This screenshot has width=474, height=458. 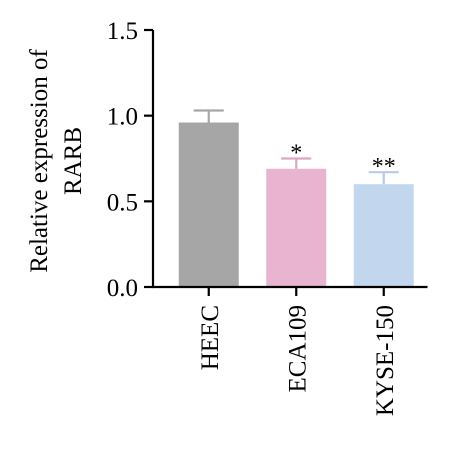 I want to click on y-axis: 0.0 0.5 1.0 1.5, so click(x=131, y=160).